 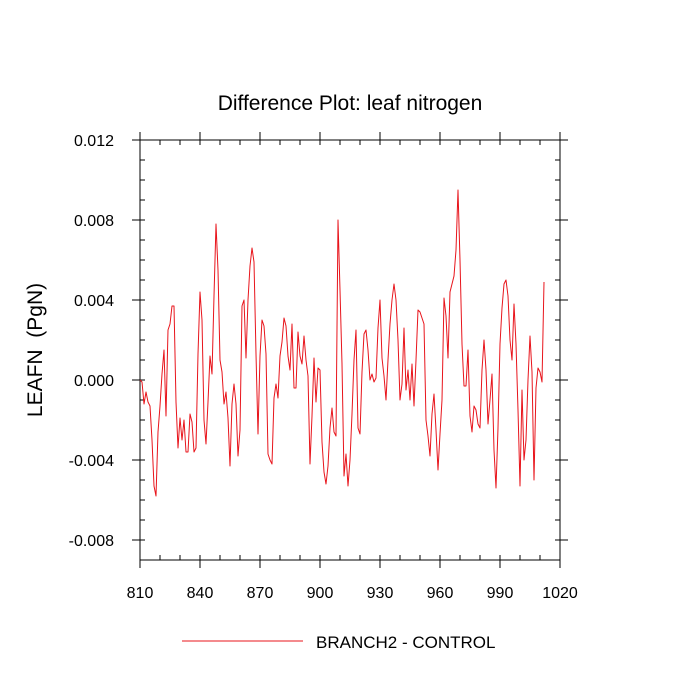 What do you see at coordinates (94, 381) in the screenshot?
I see `y-tick-label: 0.000` at bounding box center [94, 381].